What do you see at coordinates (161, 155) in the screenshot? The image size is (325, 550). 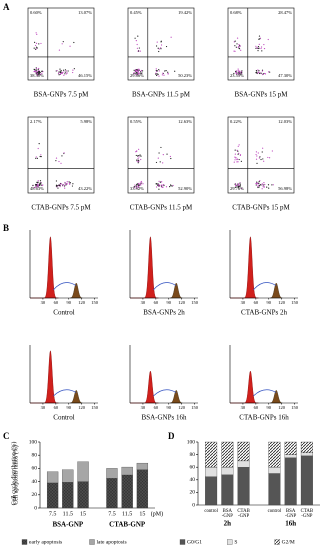 I see `plot-frame` at bounding box center [161, 155].